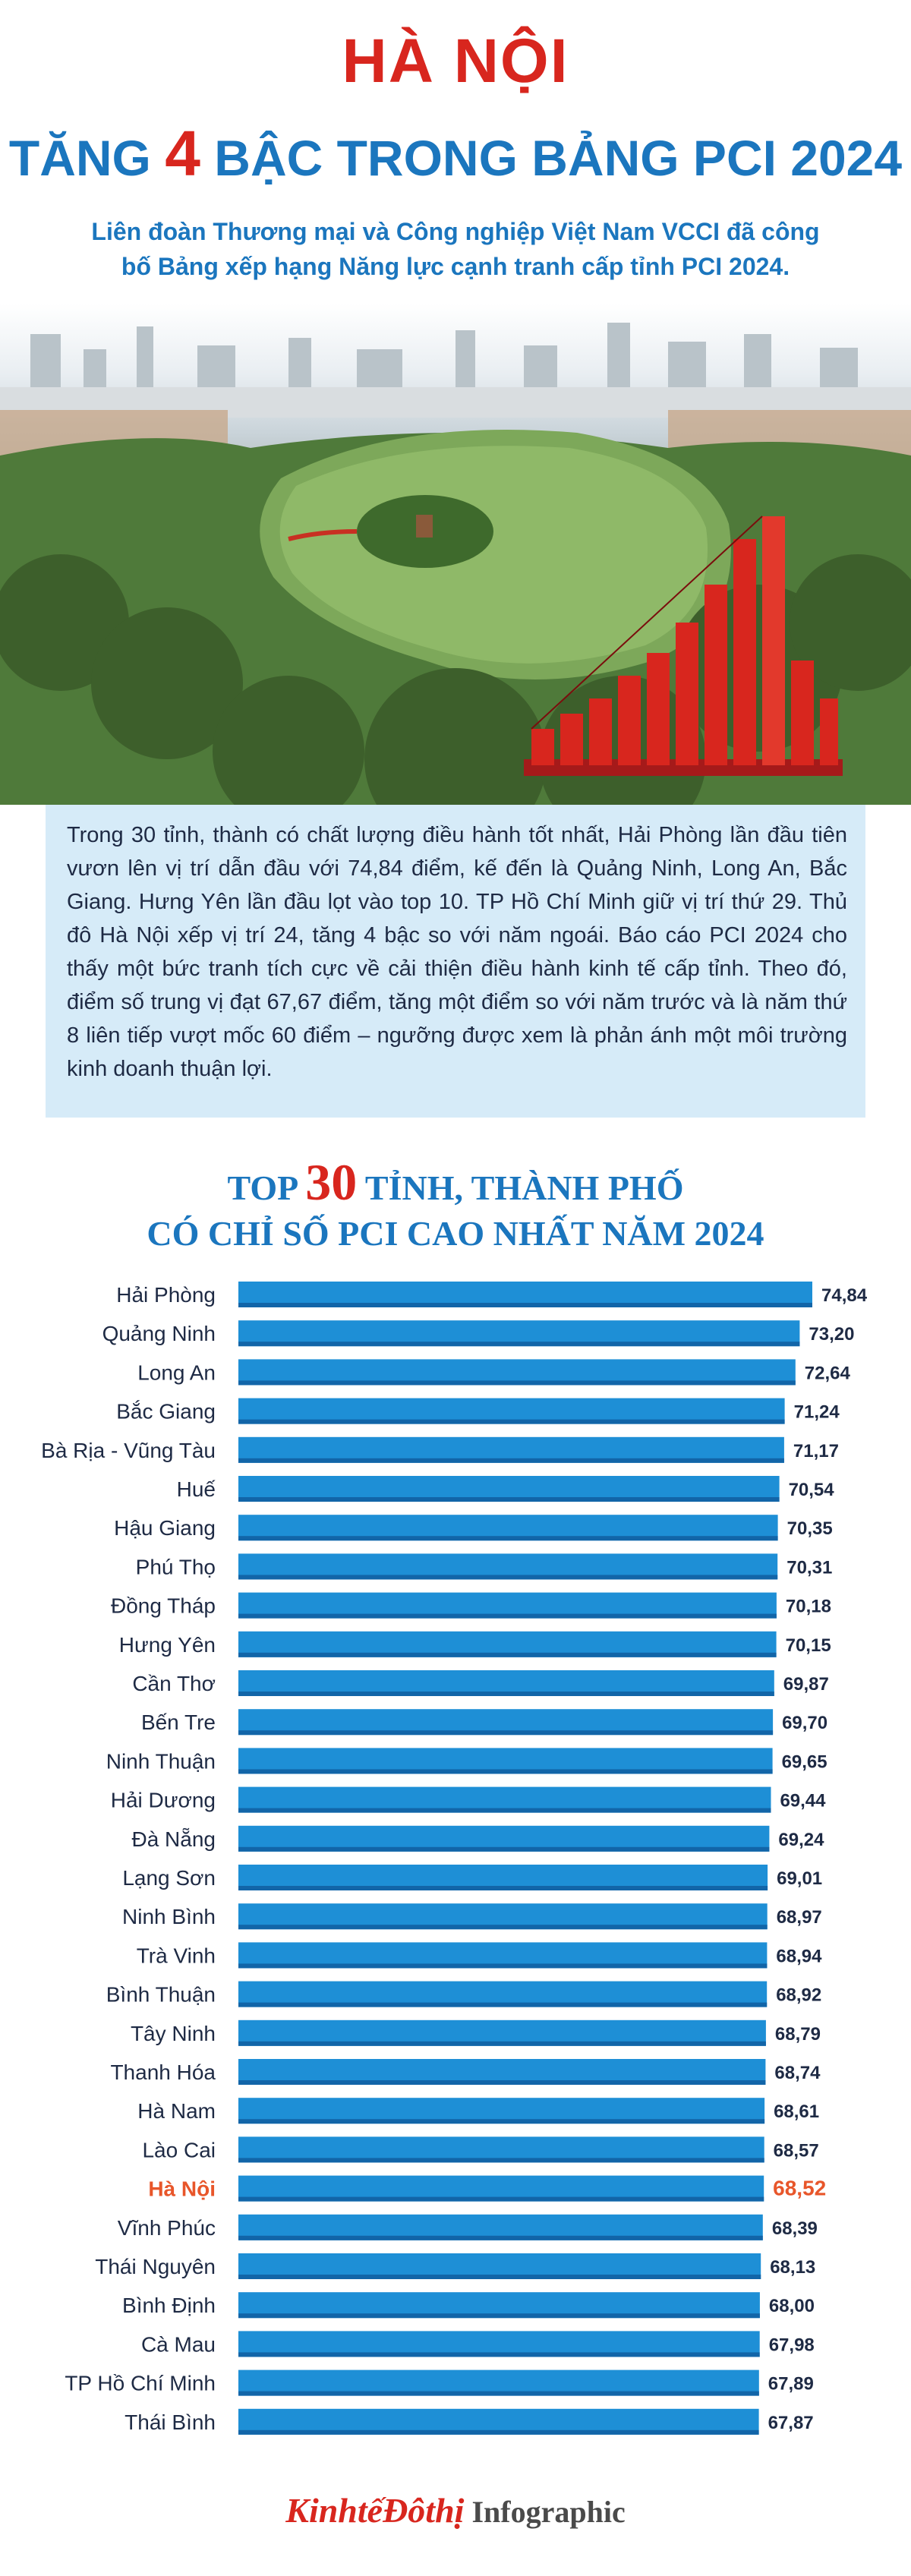  I want to click on category-label: Cần Thơ, so click(174, 1683).